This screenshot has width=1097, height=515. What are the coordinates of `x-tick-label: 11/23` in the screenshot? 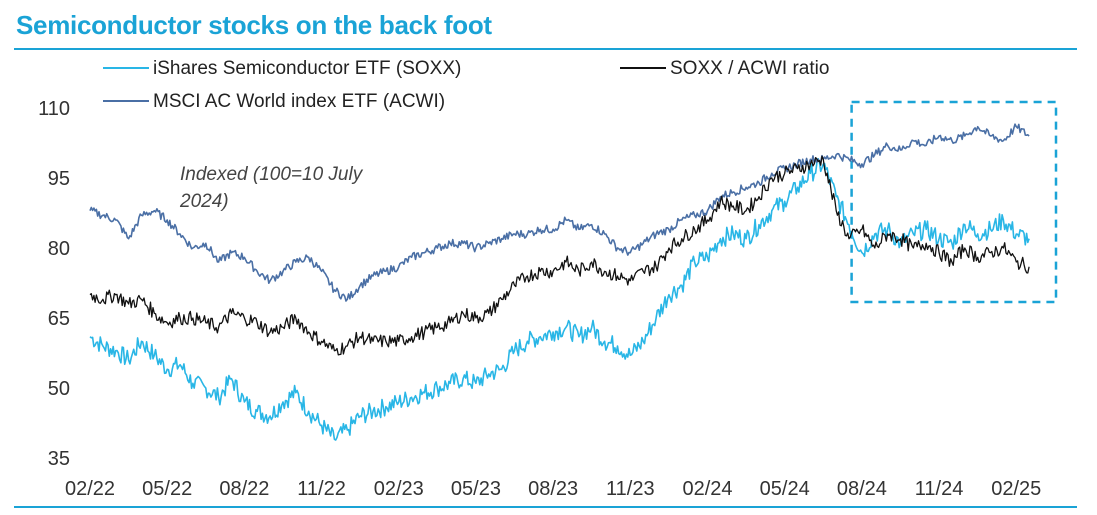 It's located at (630, 489).